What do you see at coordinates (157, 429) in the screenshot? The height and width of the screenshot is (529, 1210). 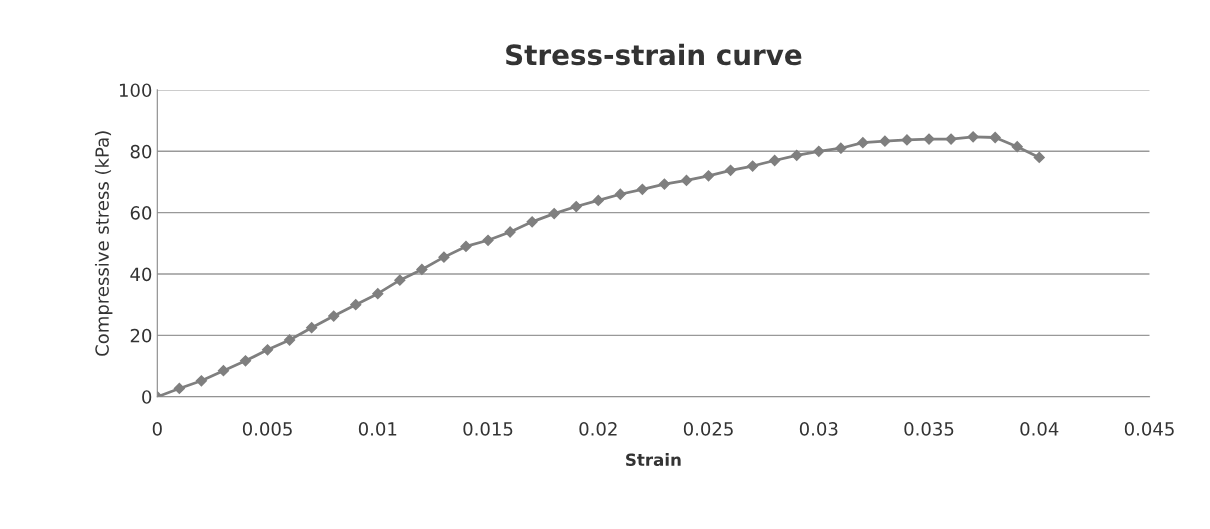 I see `x-tick-label: 0` at bounding box center [157, 429].